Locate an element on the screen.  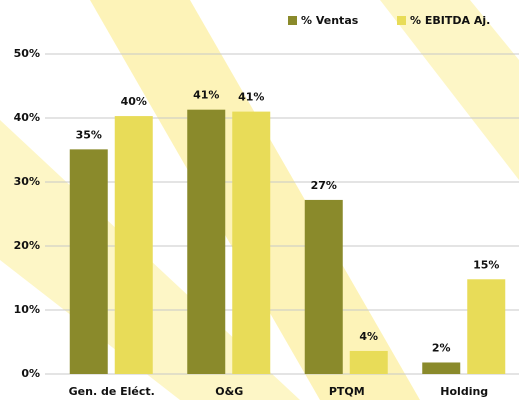
data-label: 4% is located at coordinates (368, 336).